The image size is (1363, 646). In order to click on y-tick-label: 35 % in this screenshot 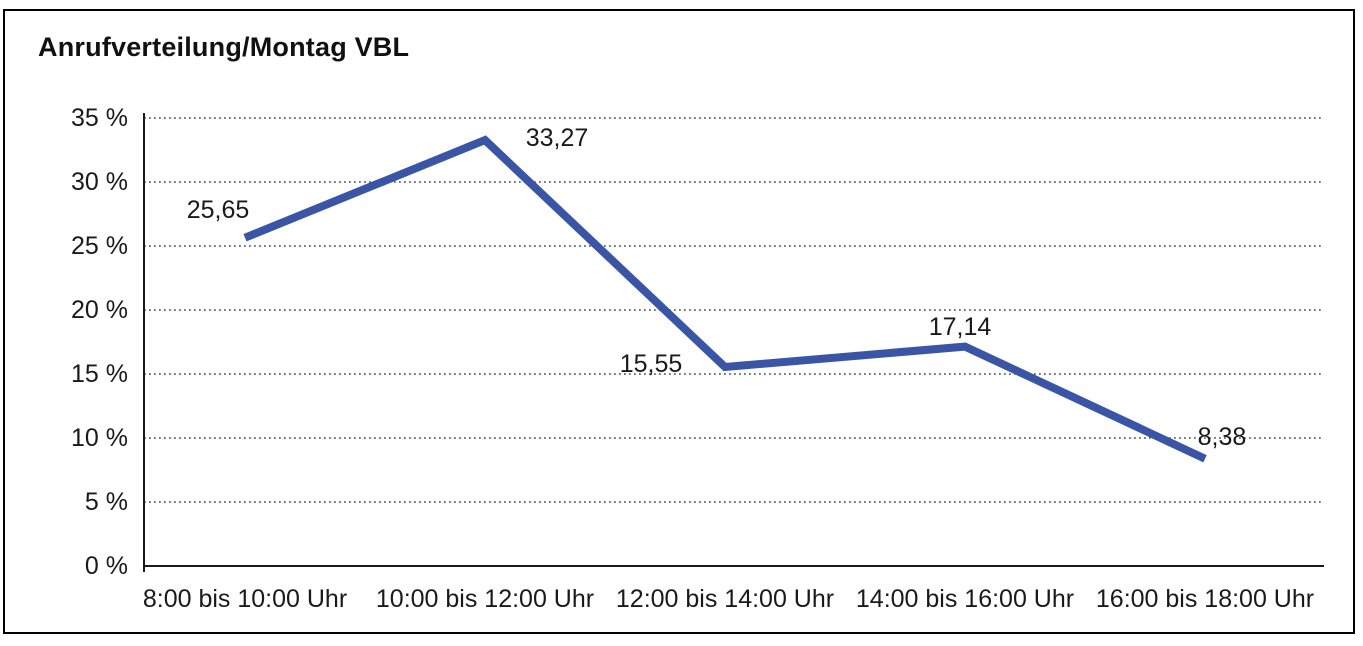, I will do `click(99, 118)`.